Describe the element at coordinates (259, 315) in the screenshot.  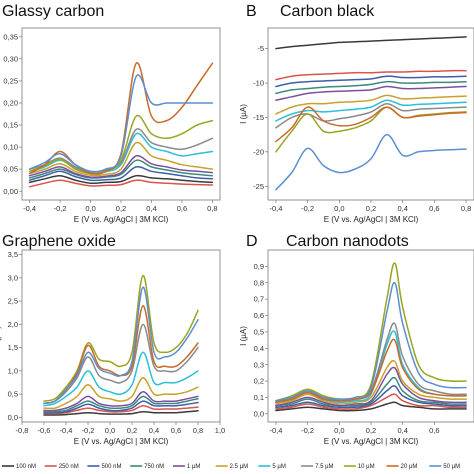
I see `y-tick-label: 0,6` at that location.